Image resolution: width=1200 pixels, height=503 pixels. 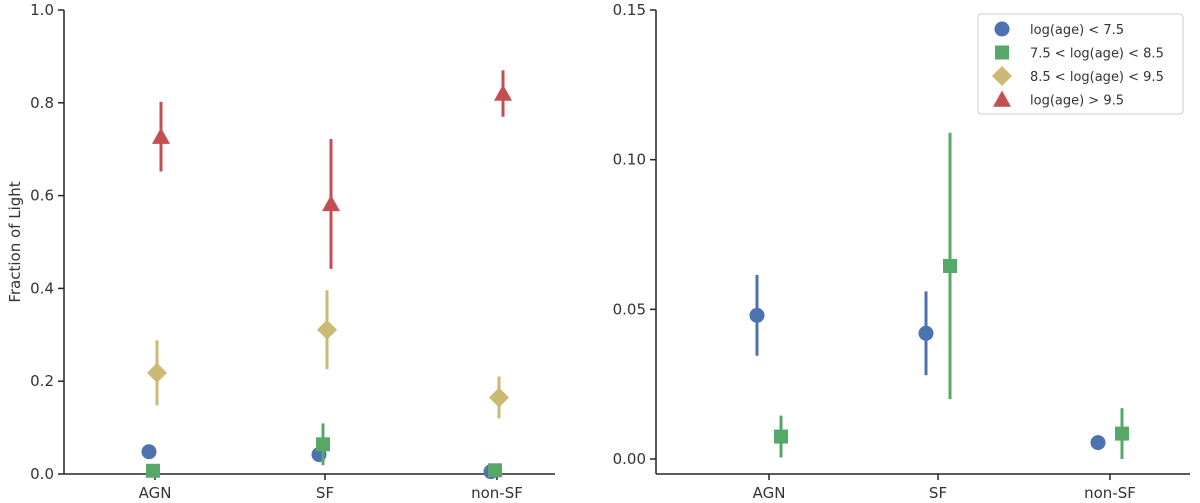 What do you see at coordinates (42, 103) in the screenshot?
I see `y-tick-label: 0.8` at bounding box center [42, 103].